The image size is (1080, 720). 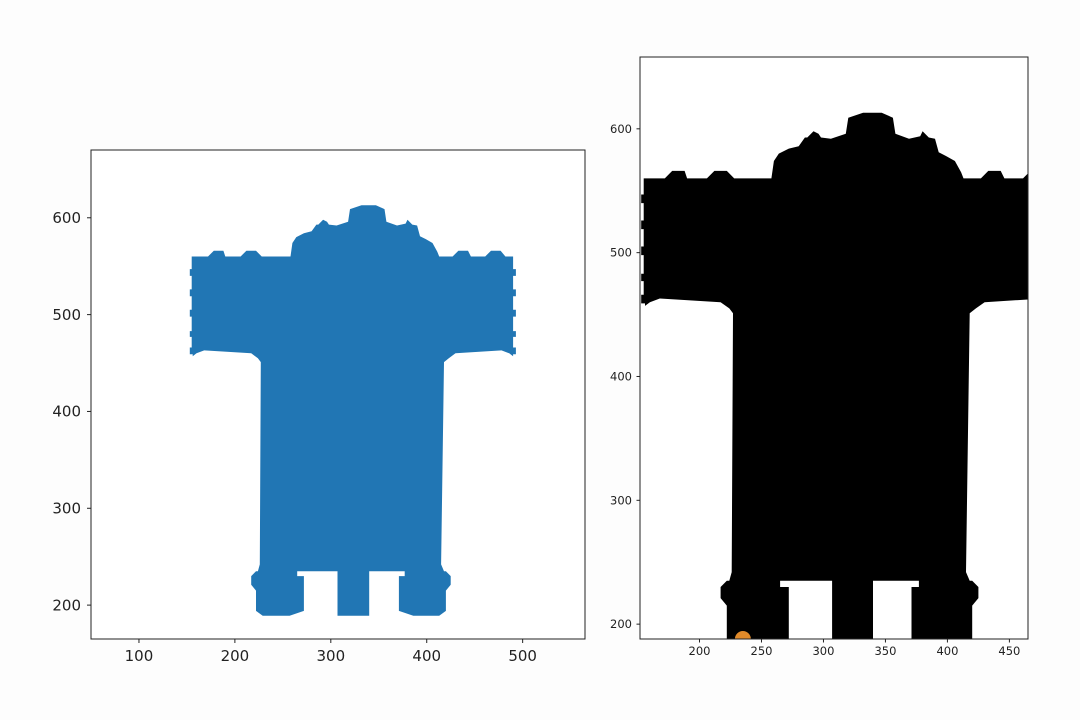 What do you see at coordinates (139, 656) in the screenshot?
I see `x-tick-label: 100` at bounding box center [139, 656].